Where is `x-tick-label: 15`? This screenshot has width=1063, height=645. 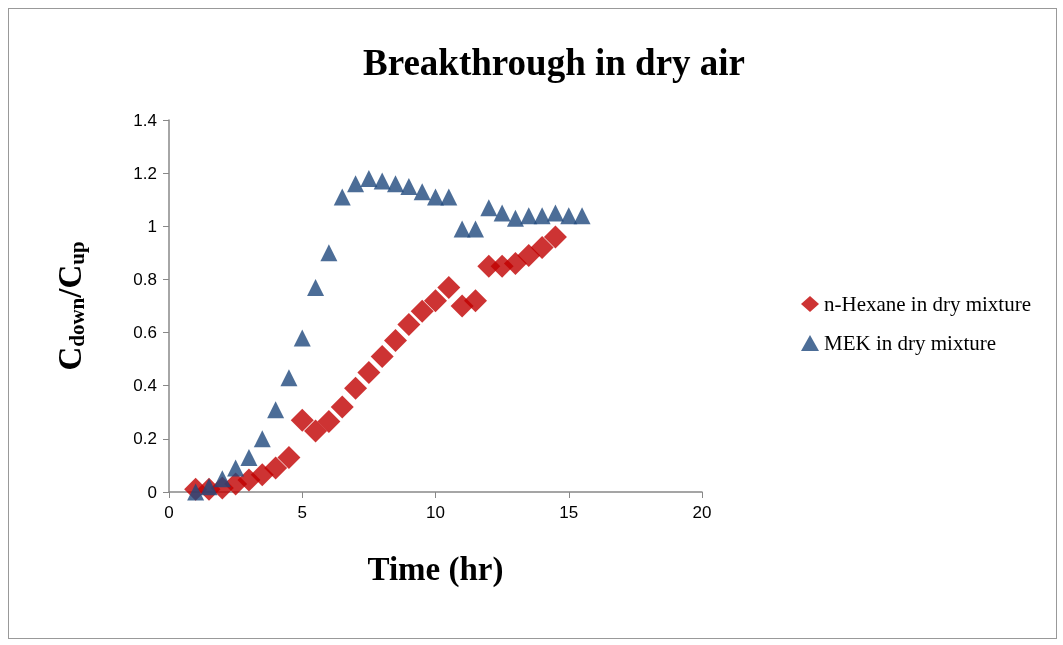 x-tick-label: 15 is located at coordinates (569, 512).